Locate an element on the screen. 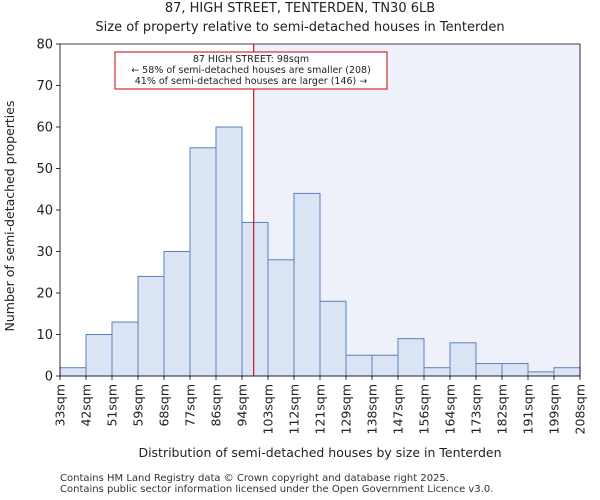  x-tick-label: 199sqm is located at coordinates (554, 409).